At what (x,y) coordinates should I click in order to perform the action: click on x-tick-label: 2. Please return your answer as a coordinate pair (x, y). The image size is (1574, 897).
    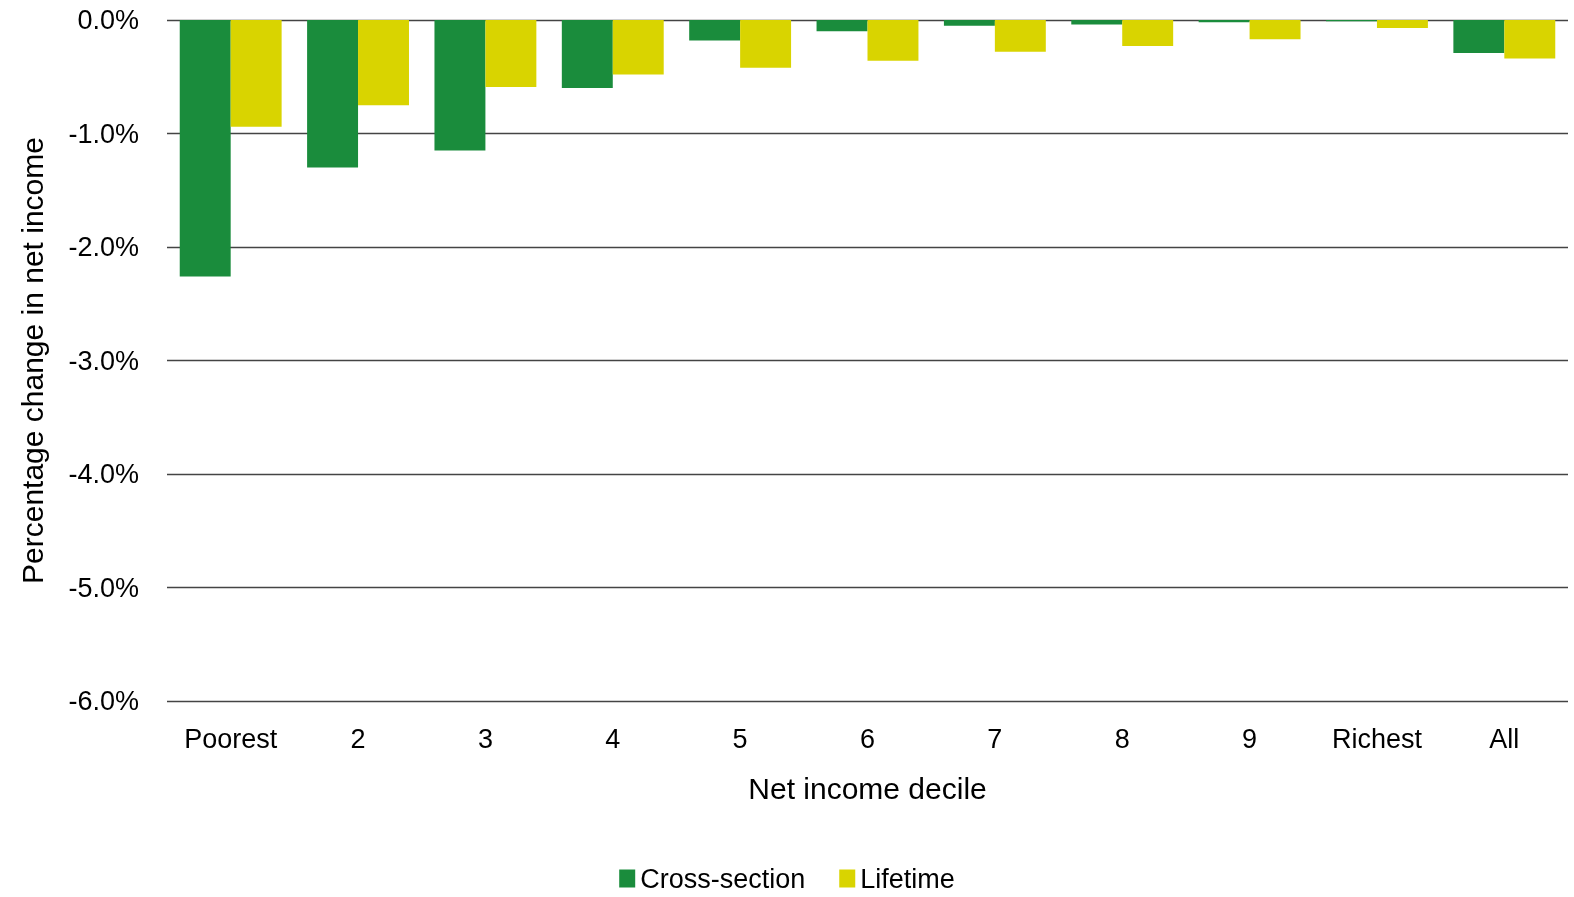
    Looking at the image, I should click on (358, 738).